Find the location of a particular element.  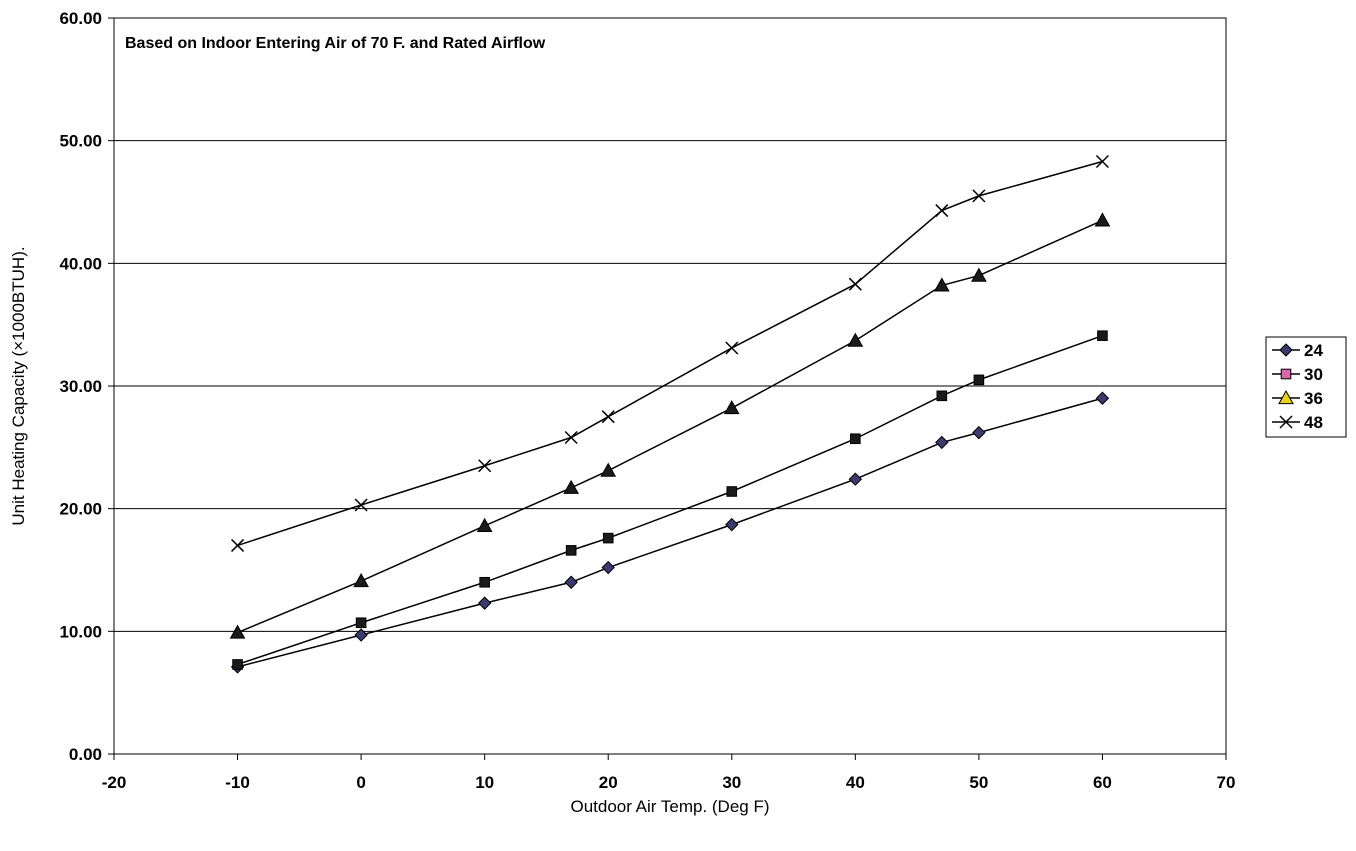

y-axis-label: Unit Heating Capacity (×1000BTUH). is located at coordinates (18, 385).